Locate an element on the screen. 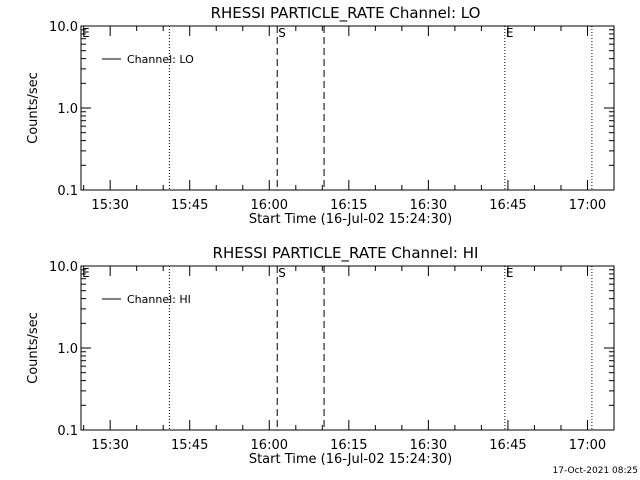  legend-label: Channel: HI is located at coordinates (159, 299).